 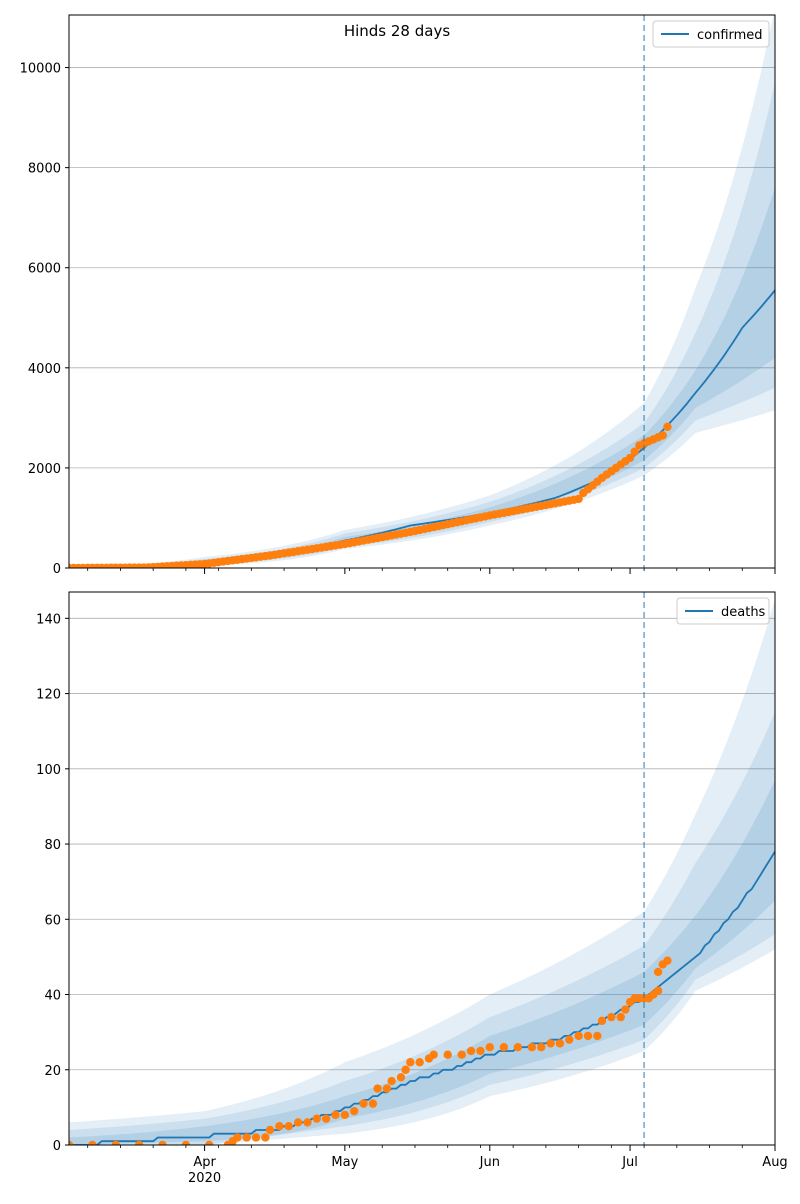 I want to click on x-tick-label: May, so click(x=344, y=1162).